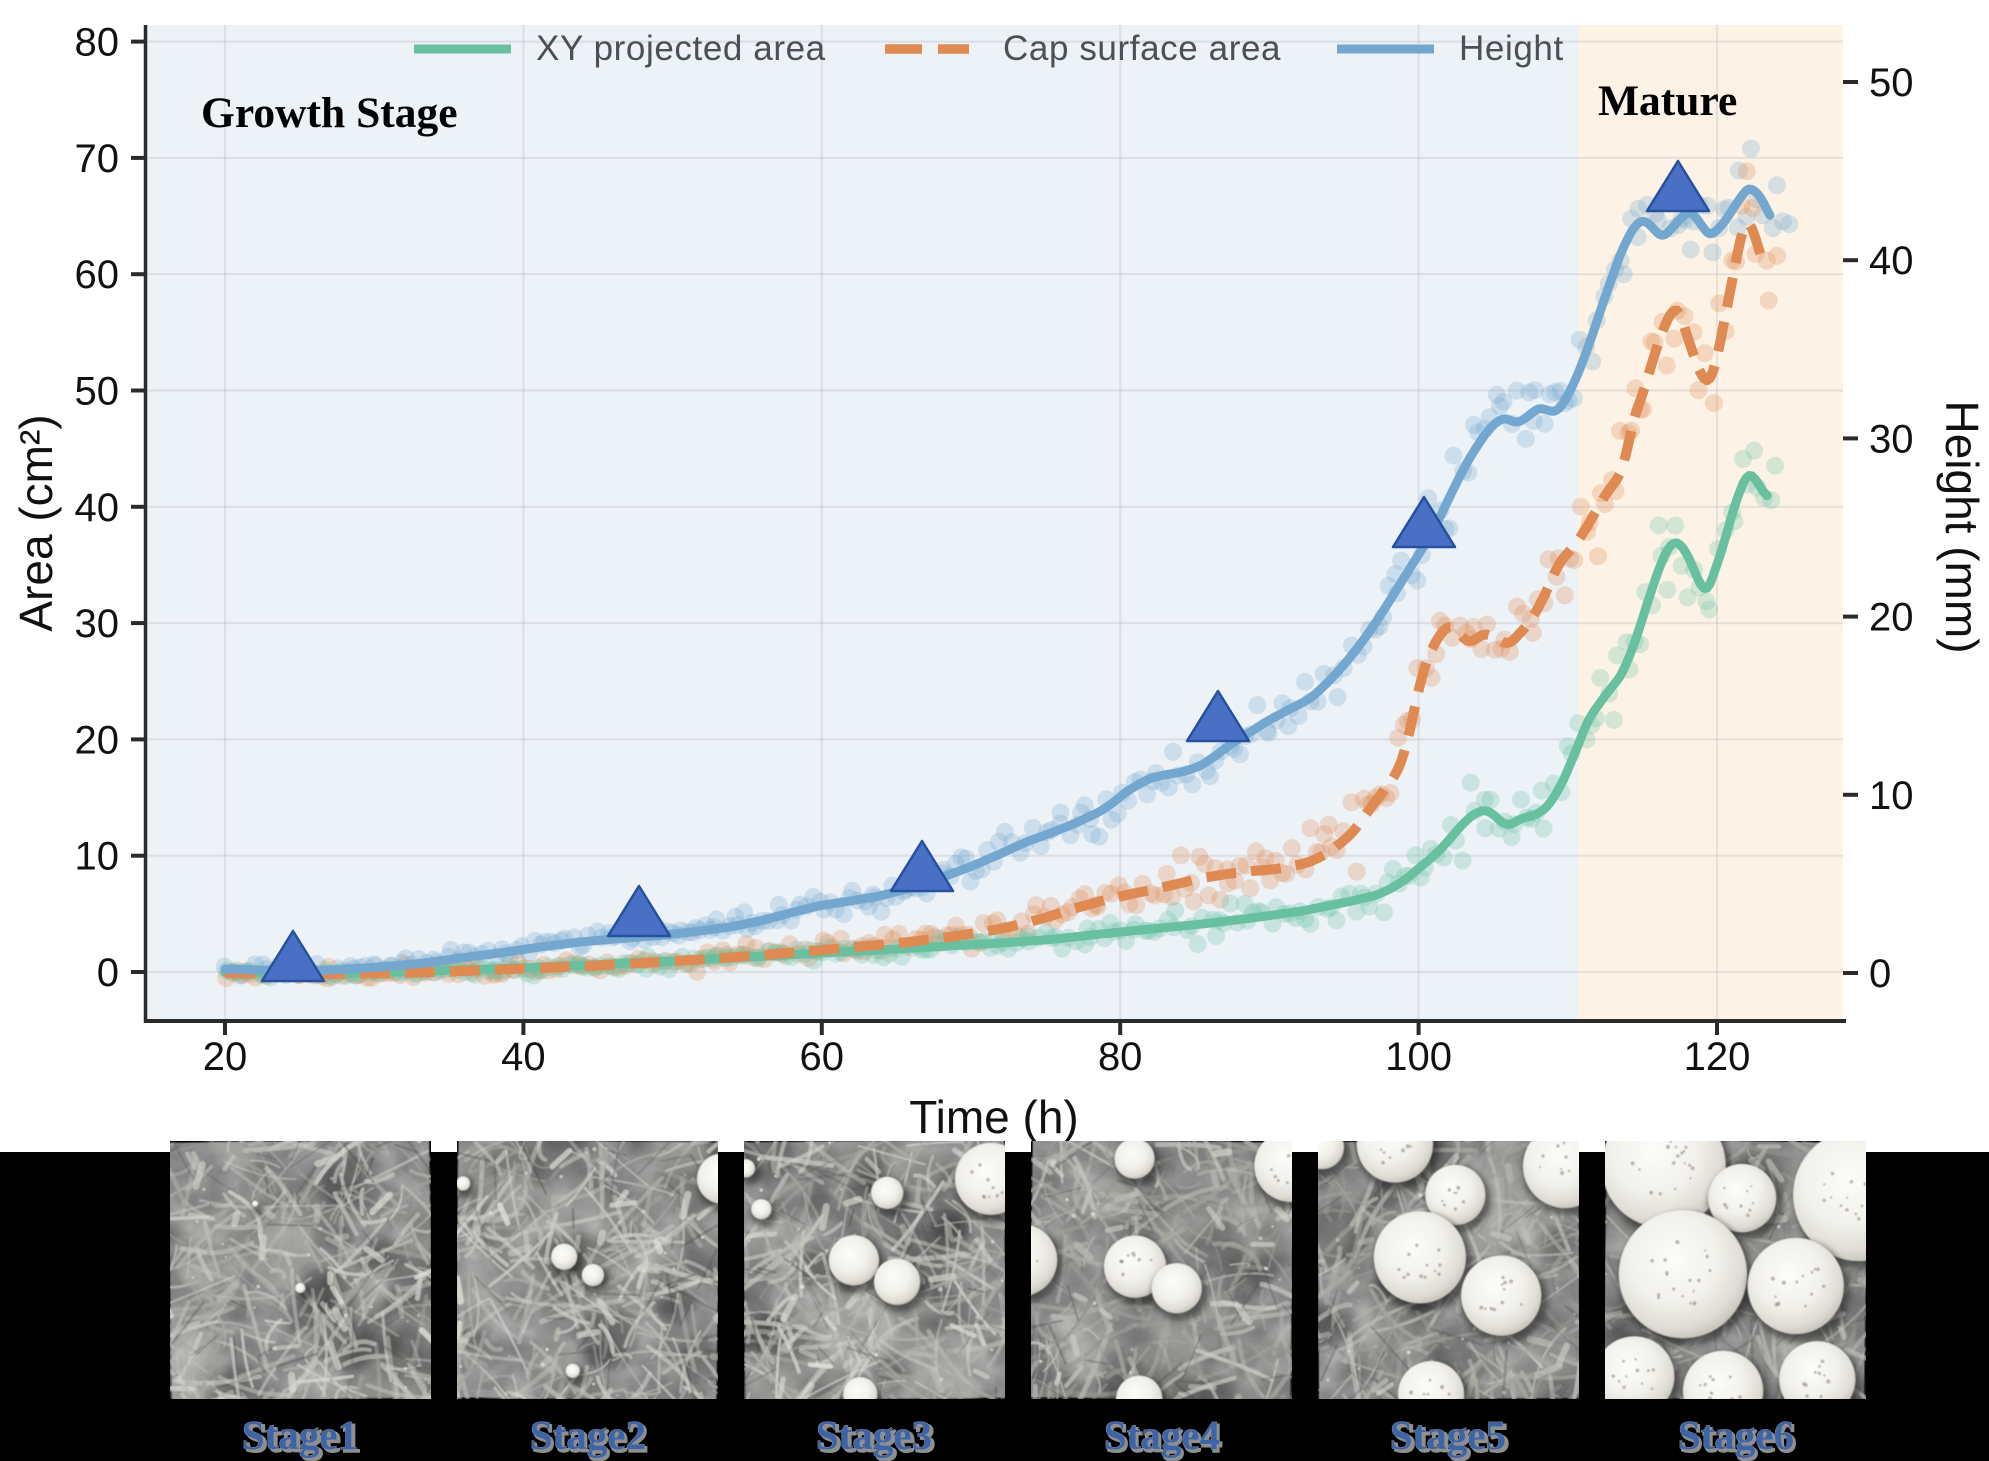  What do you see at coordinates (1667, 101) in the screenshot?
I see `svg-text: Mature` at bounding box center [1667, 101].